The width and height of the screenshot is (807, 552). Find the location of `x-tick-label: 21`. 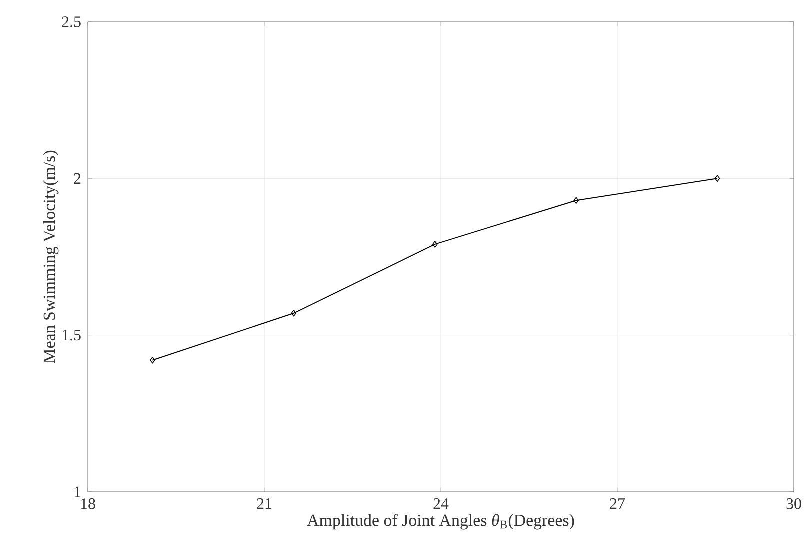

x-tick-label: 21 is located at coordinates (264, 504).